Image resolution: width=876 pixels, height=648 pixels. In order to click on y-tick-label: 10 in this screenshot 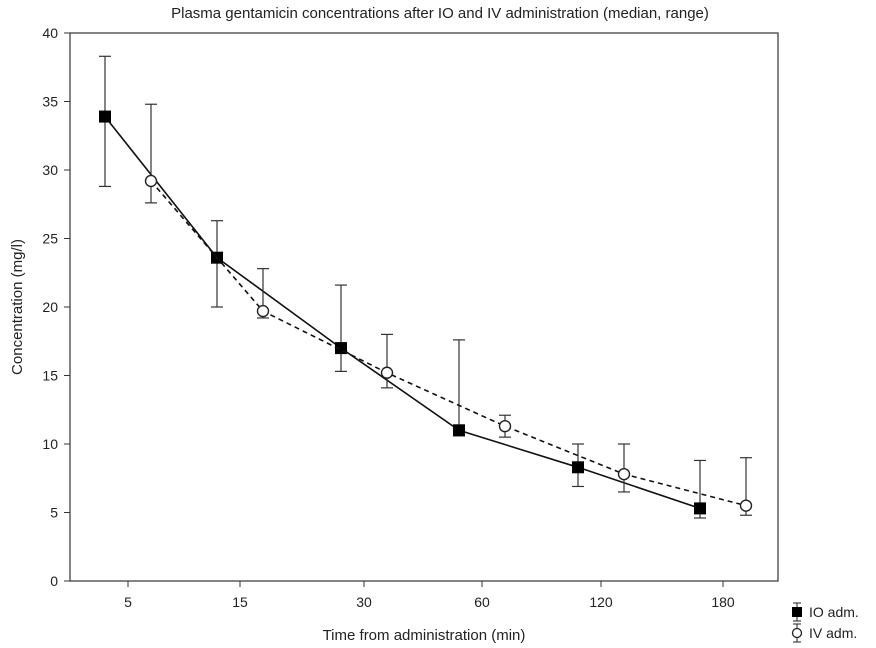, I will do `click(50, 444)`.